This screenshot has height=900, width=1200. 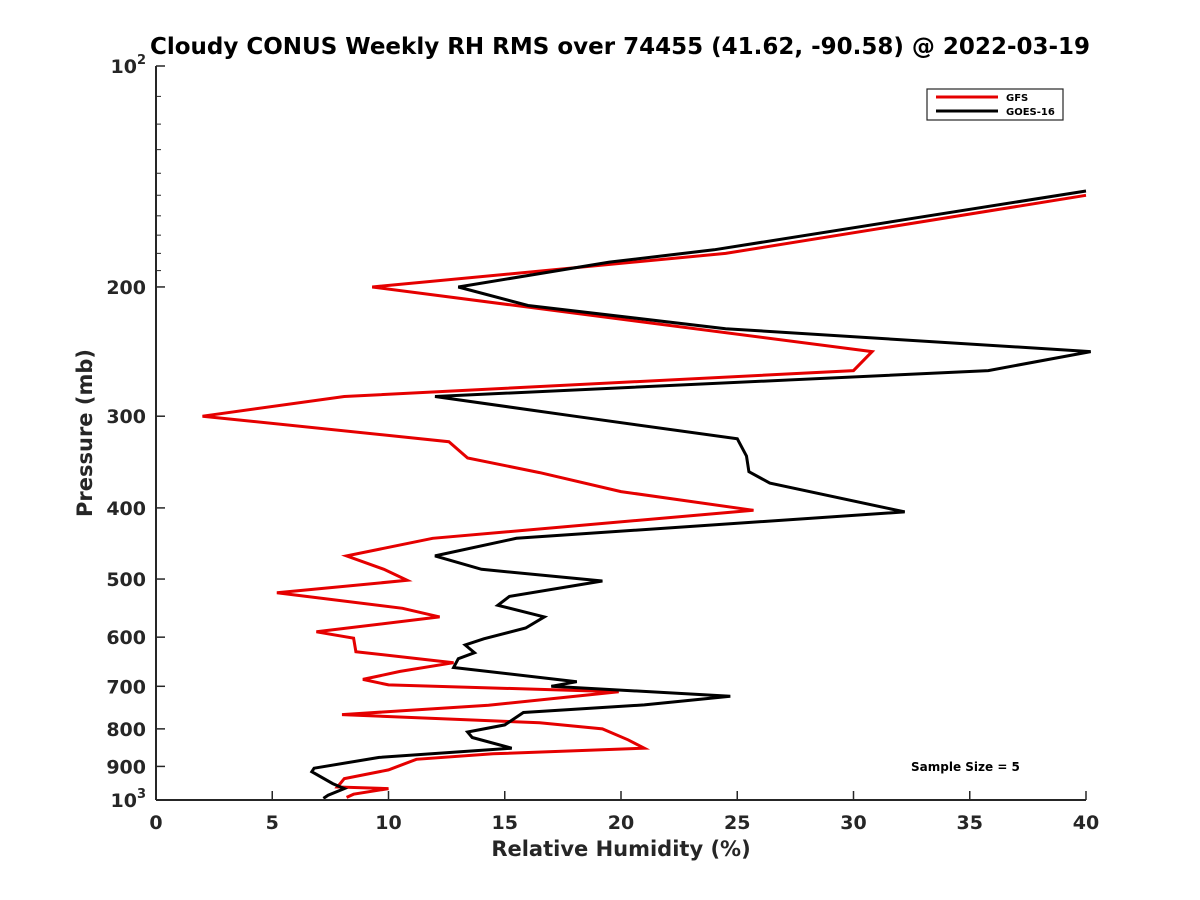 I want to click on sample-size-annotation: Sample Size = 5, so click(x=965, y=767).